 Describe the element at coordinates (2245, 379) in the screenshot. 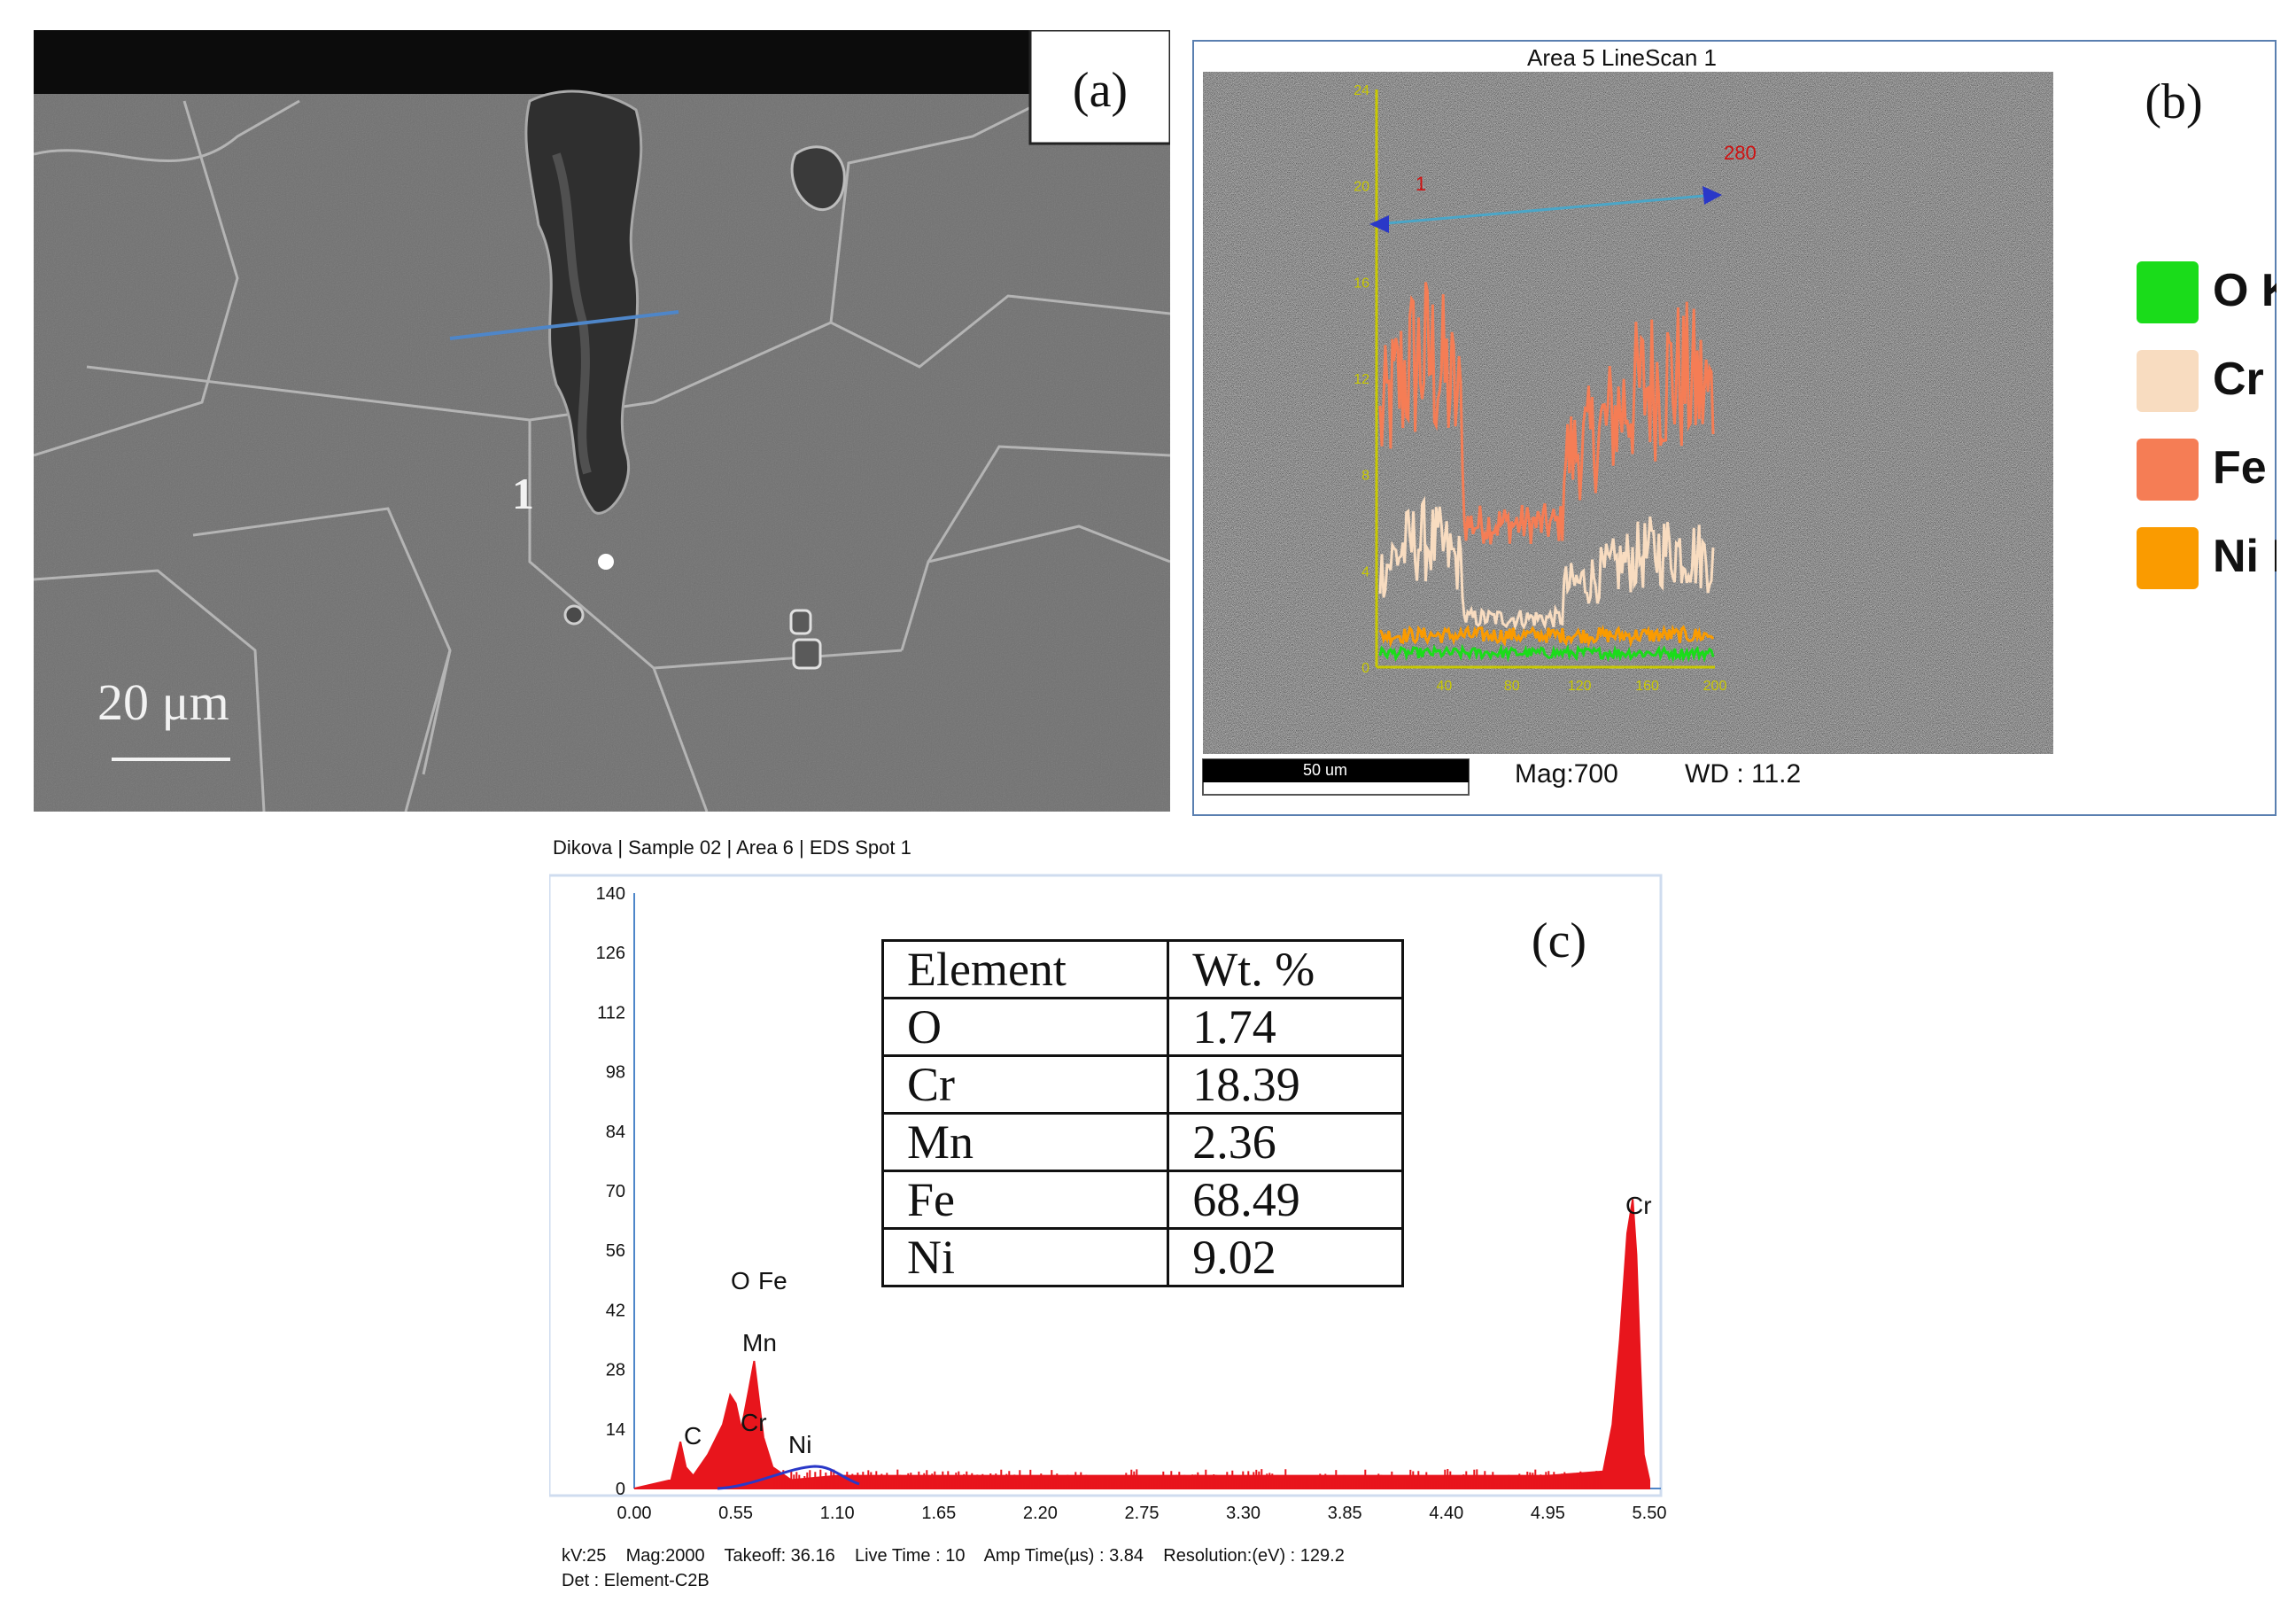

I see `legend-label: Cr K` at that location.